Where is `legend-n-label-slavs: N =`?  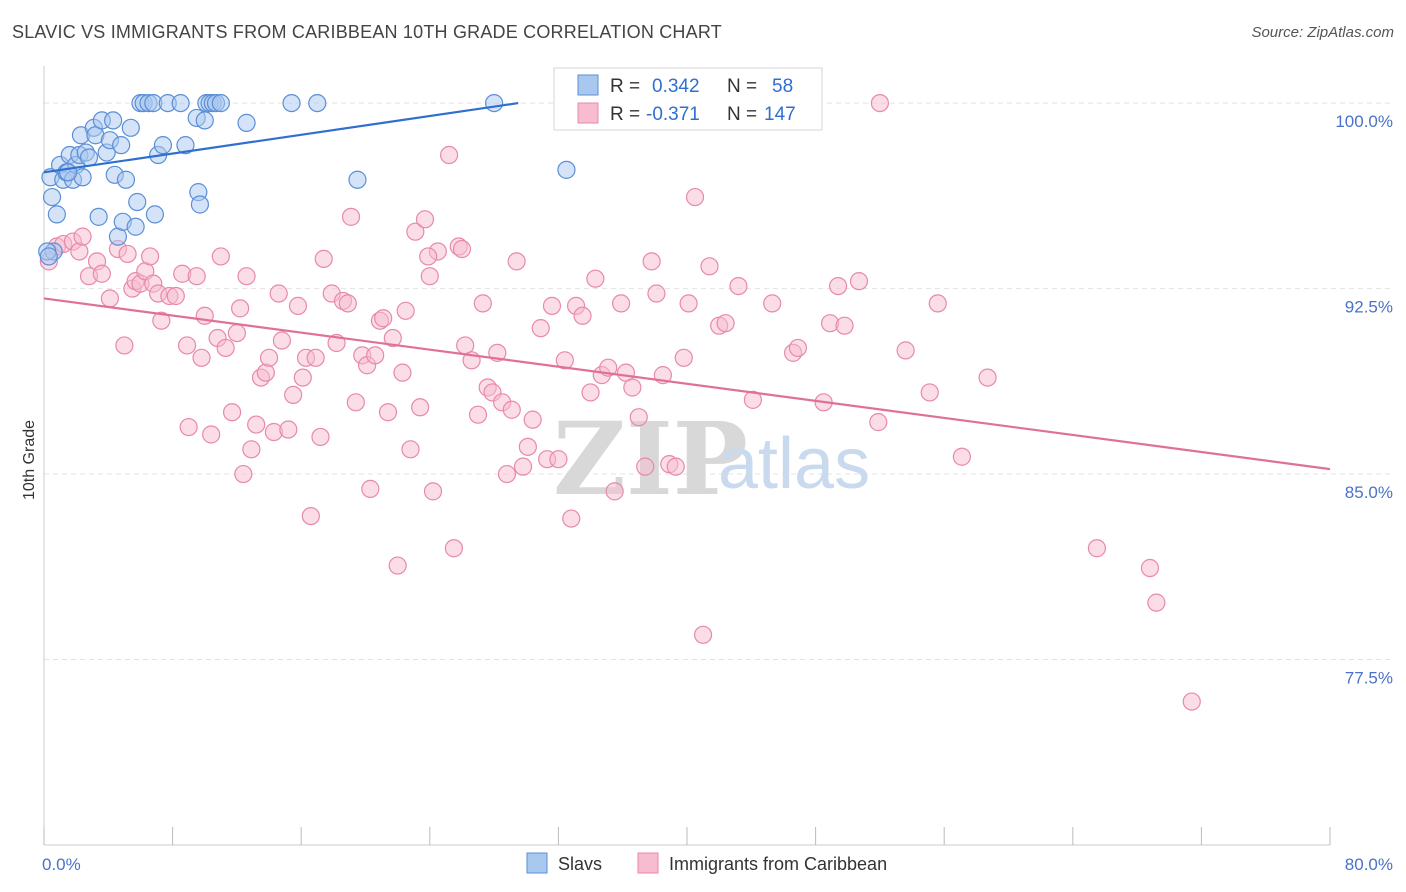
legend-n-label-slavs: N = is located at coordinates (742, 86).